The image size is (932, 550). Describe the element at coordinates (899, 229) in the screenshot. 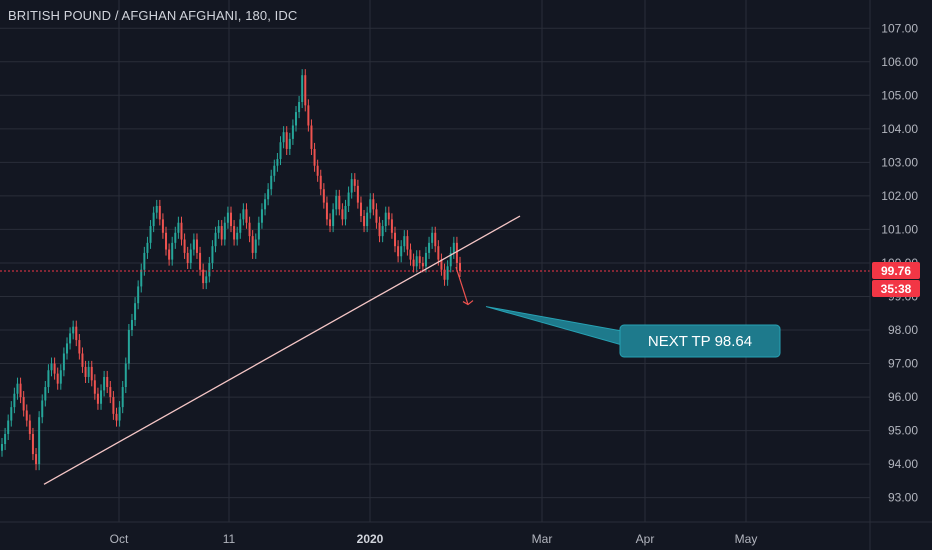

I see `price-tick-label: 101.00` at that location.